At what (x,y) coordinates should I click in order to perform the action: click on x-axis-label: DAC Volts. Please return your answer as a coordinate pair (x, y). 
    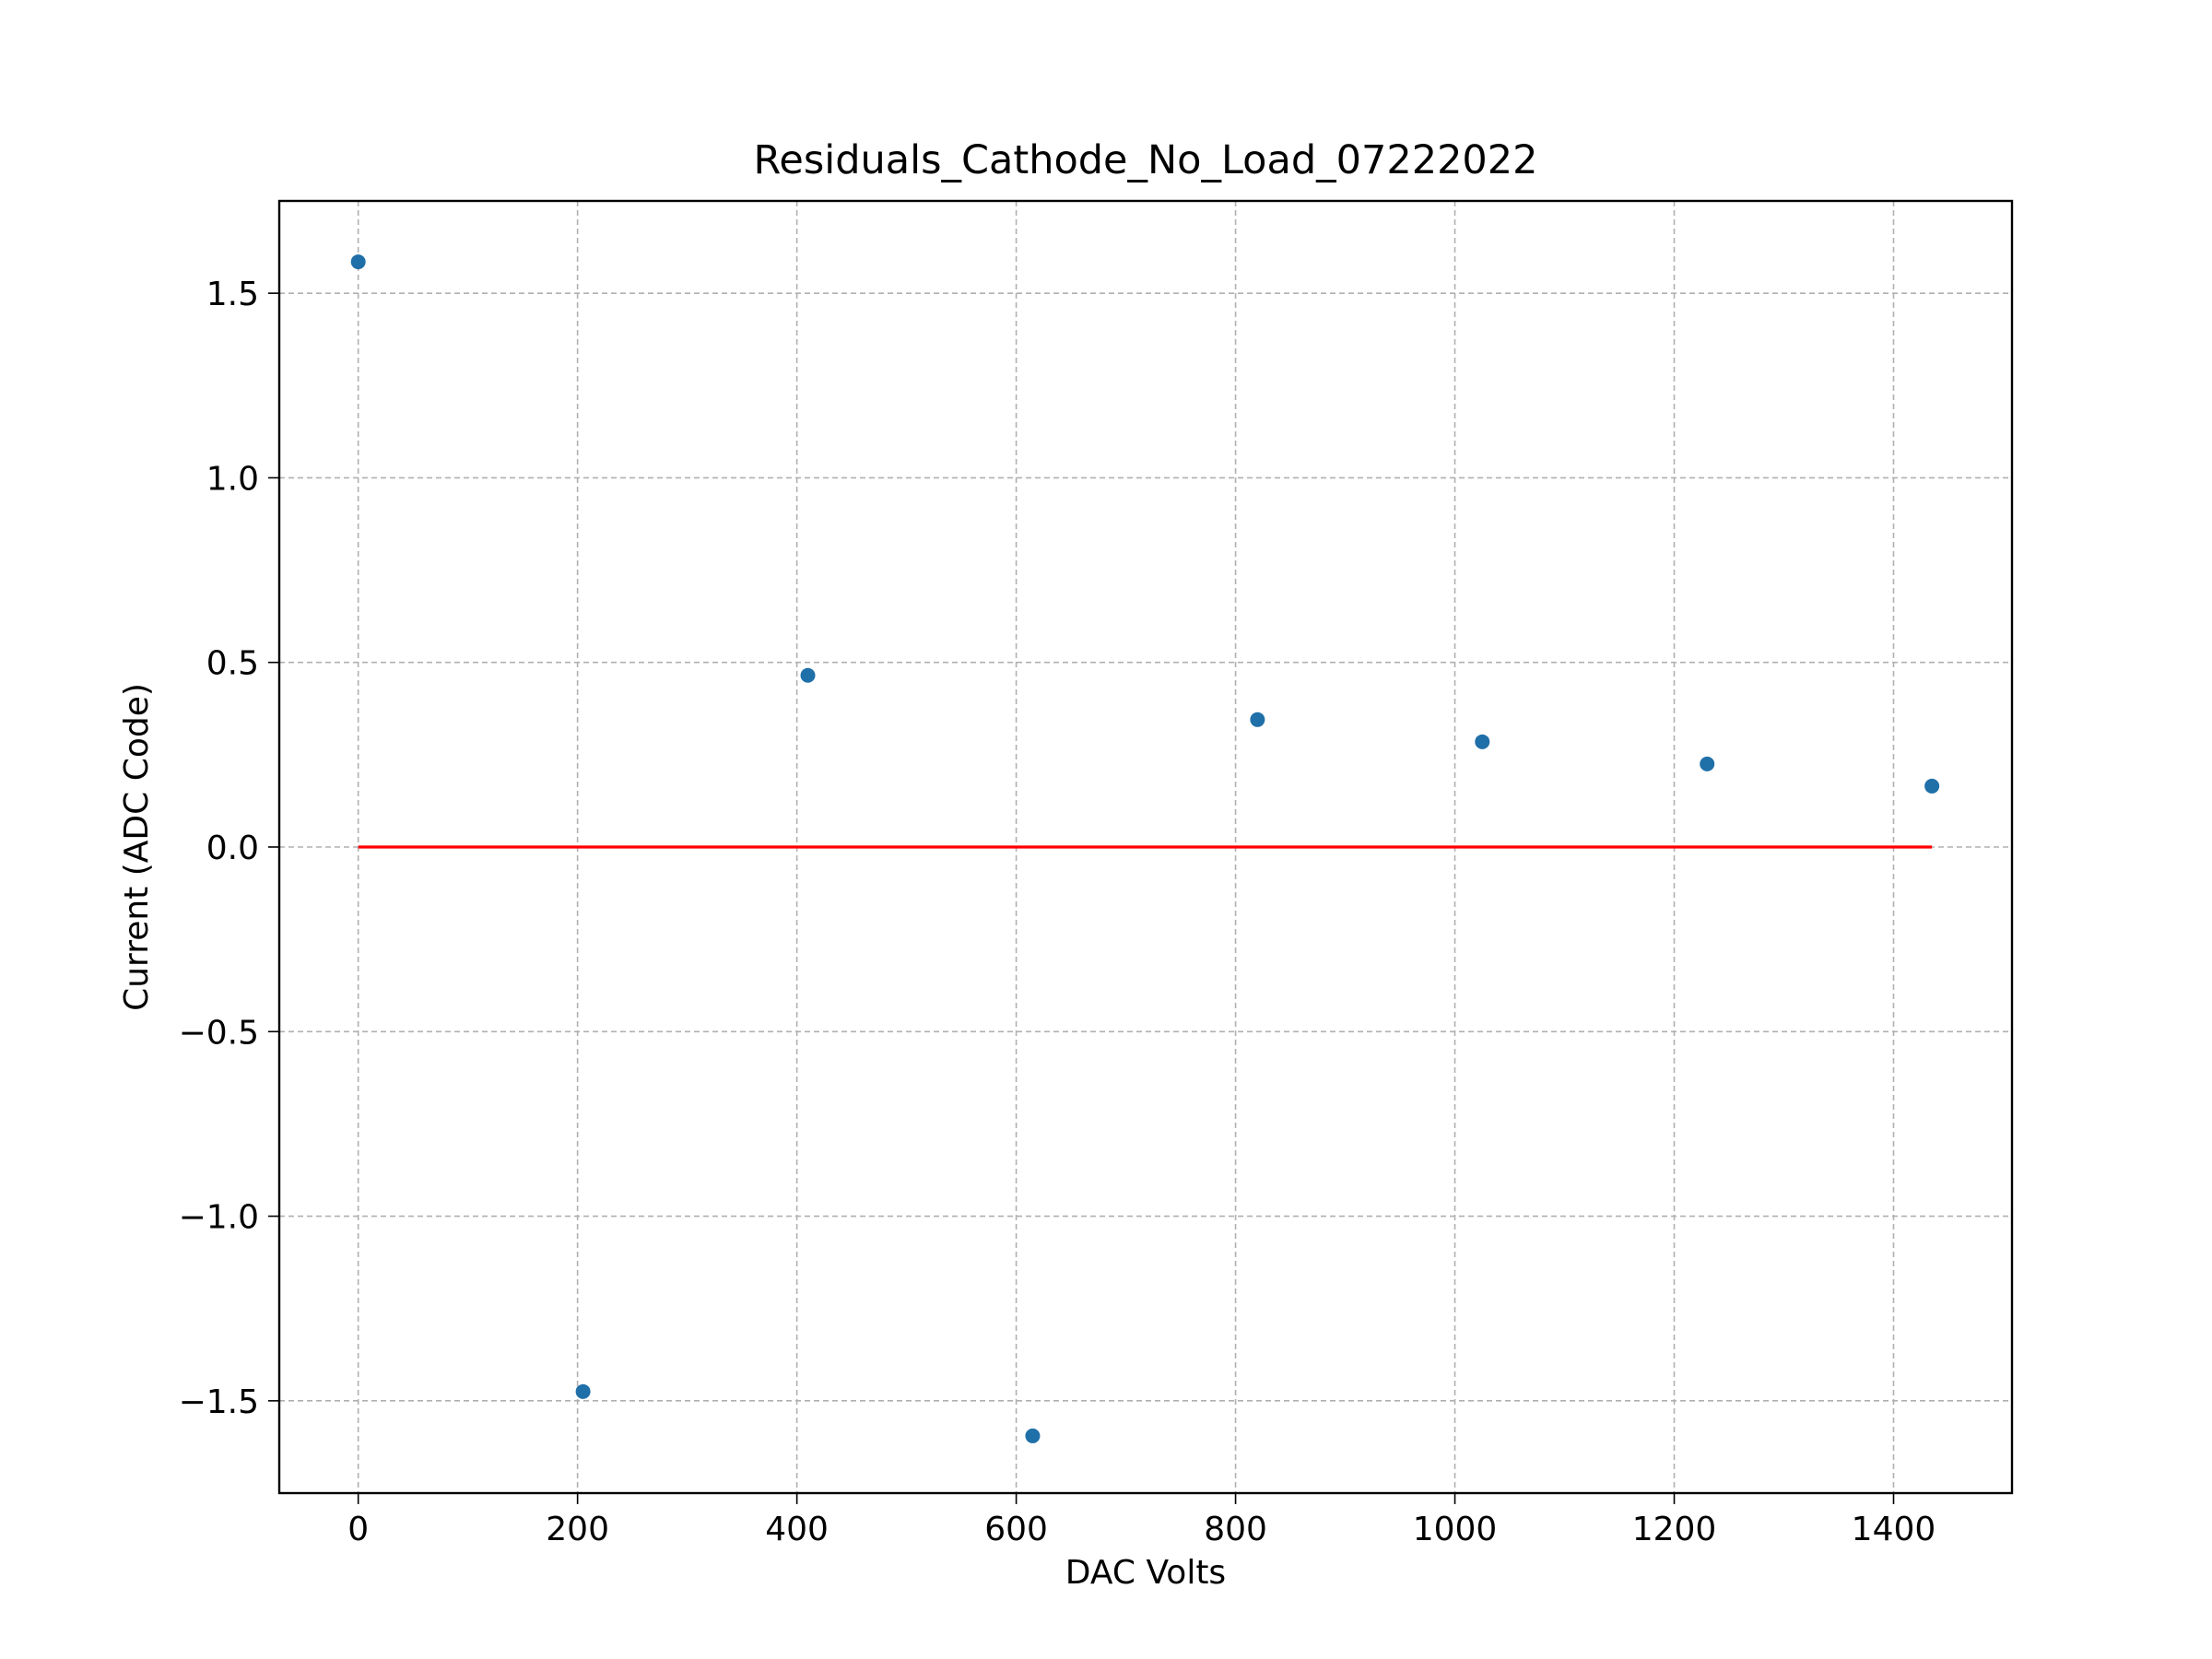
    Looking at the image, I should click on (1145, 1573).